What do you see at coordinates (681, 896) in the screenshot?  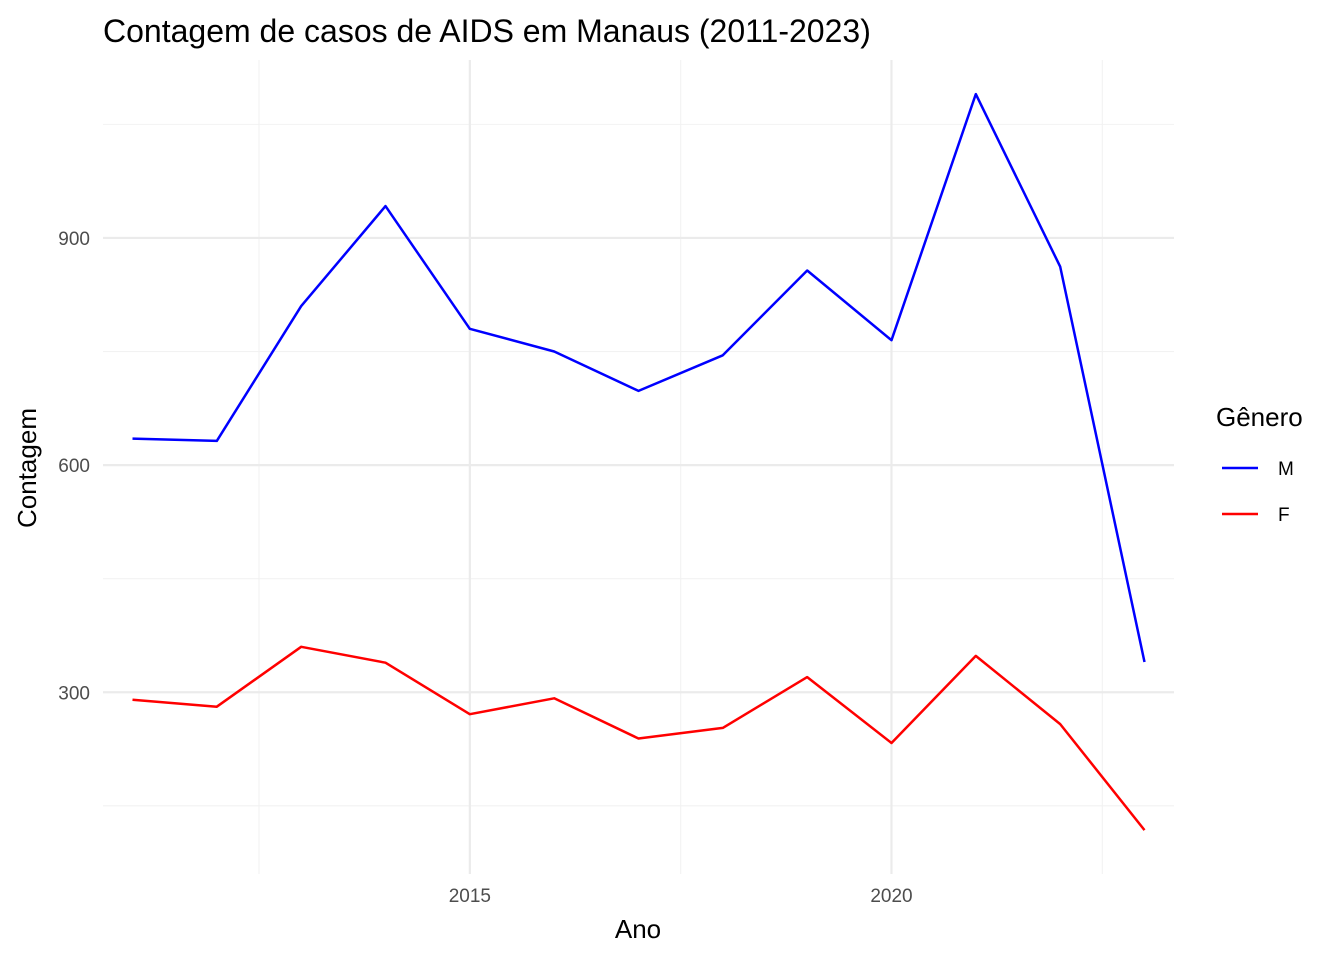 I see `x-axis-ticks: 2015 2020` at bounding box center [681, 896].